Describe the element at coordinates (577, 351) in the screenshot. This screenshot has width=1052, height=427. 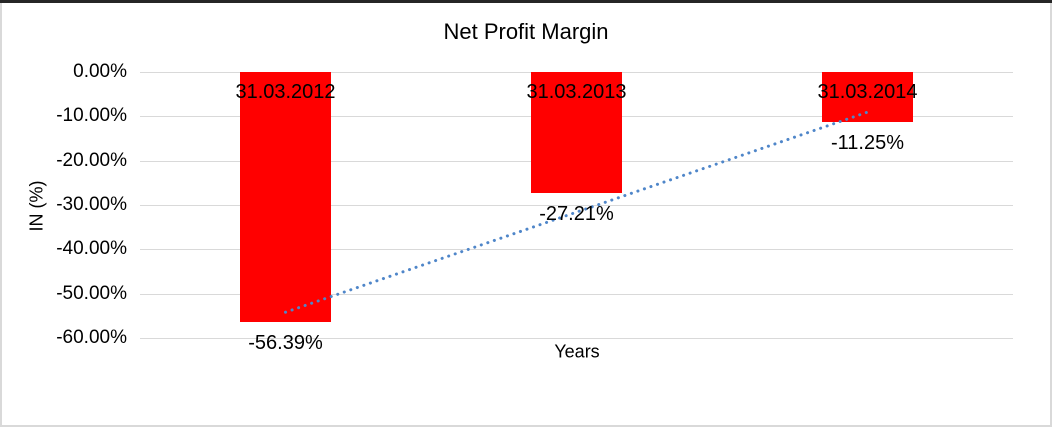
I see `x-axis-title: Years` at that location.